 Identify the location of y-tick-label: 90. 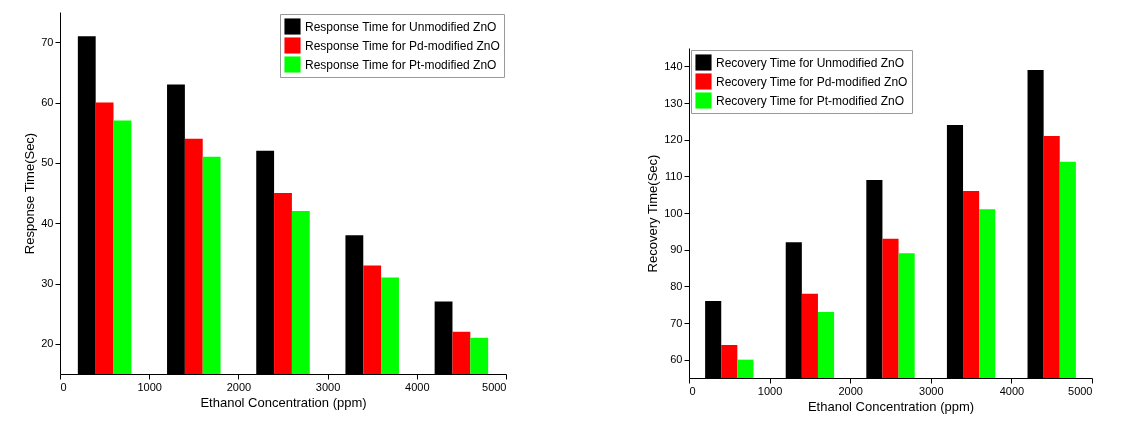
(676, 249).